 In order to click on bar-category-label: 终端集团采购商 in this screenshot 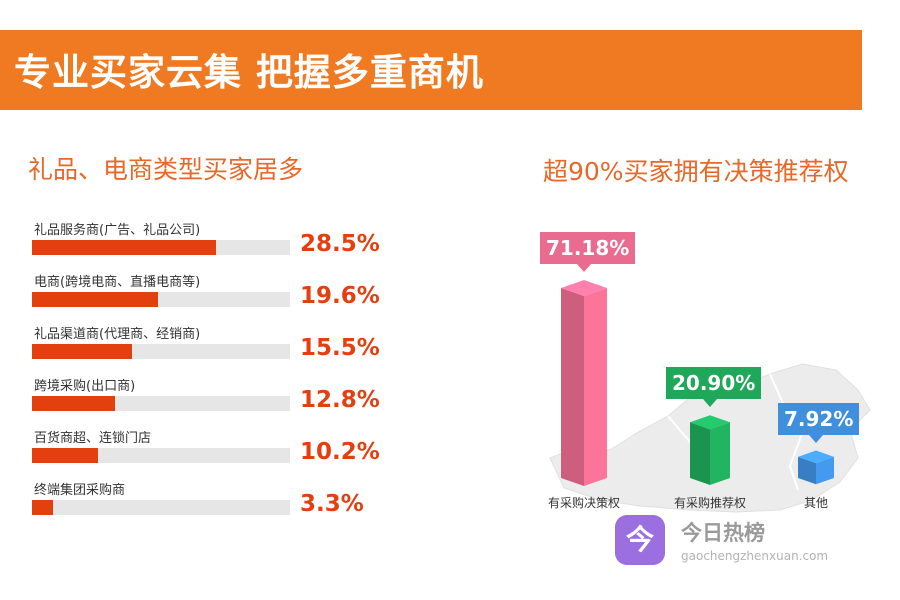, I will do `click(80, 490)`.